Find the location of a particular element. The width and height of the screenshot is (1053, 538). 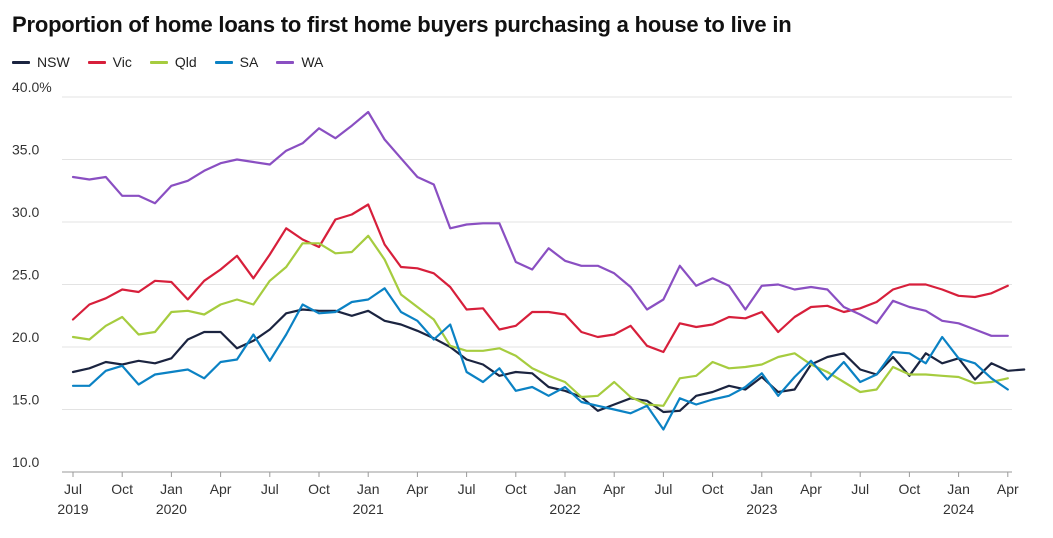

legend-item-wa: WA is located at coordinates (299, 62).